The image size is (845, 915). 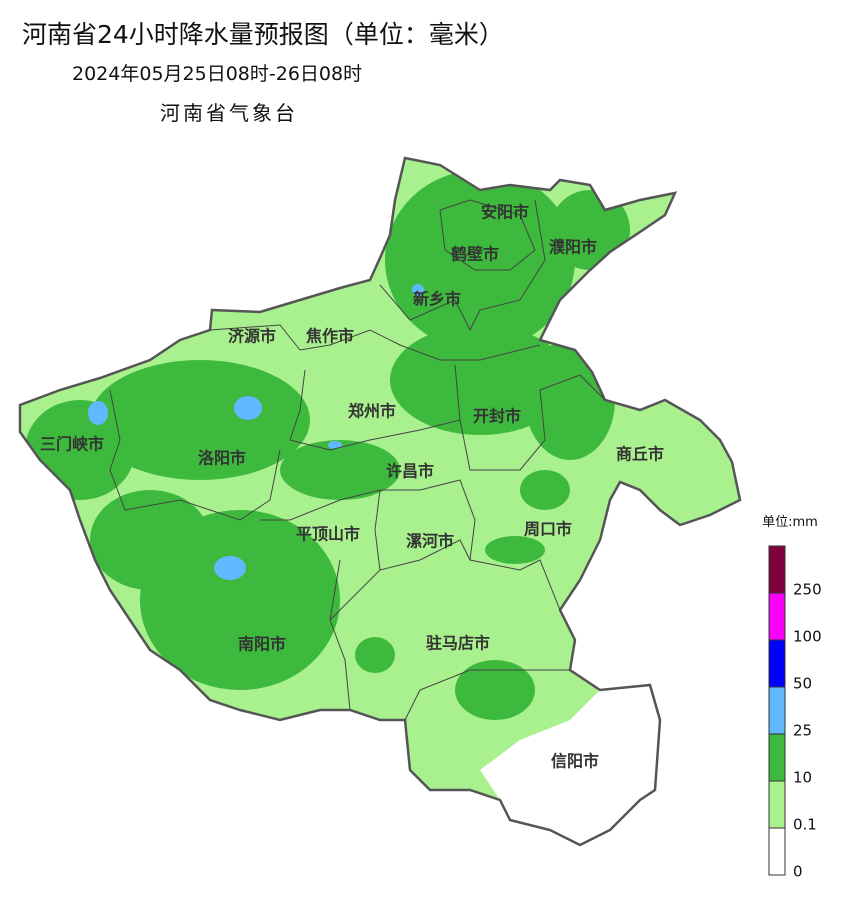 I want to click on city-label: 商丘市, so click(x=640, y=454).